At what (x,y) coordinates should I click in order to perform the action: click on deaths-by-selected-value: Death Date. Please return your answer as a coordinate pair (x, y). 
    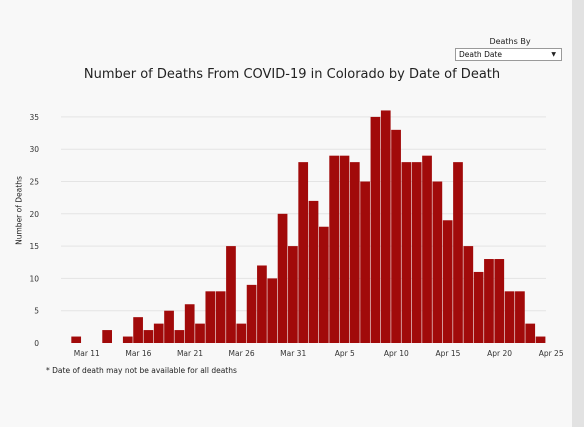
    Looking at the image, I should click on (480, 54).